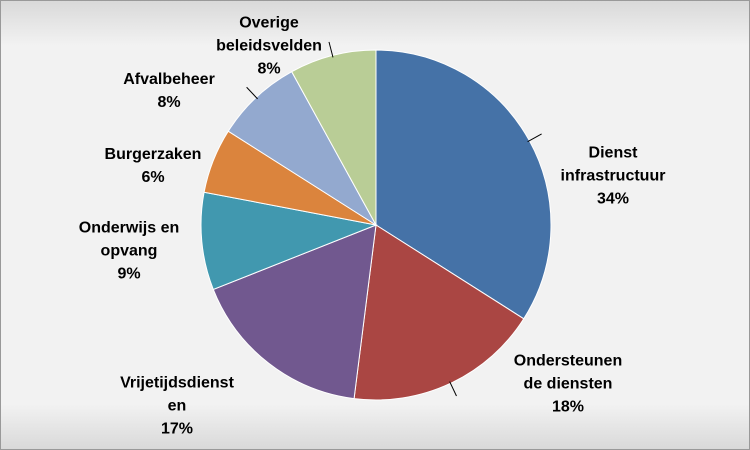 The height and width of the screenshot is (450, 750). What do you see at coordinates (153, 166) in the screenshot?
I see `data-label: Burgerzaken 6%` at bounding box center [153, 166].